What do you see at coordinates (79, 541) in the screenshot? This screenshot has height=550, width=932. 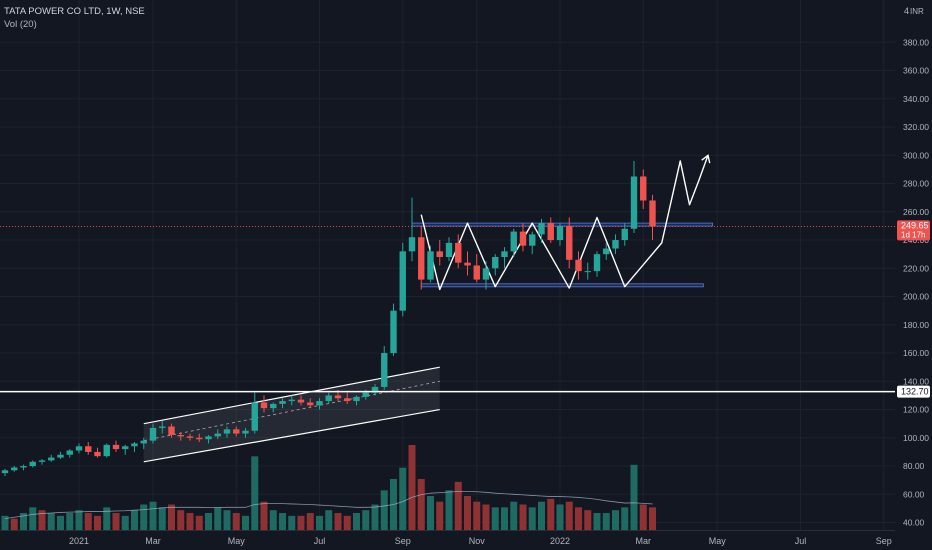 I see `time-tick-label: 2021` at bounding box center [79, 541].